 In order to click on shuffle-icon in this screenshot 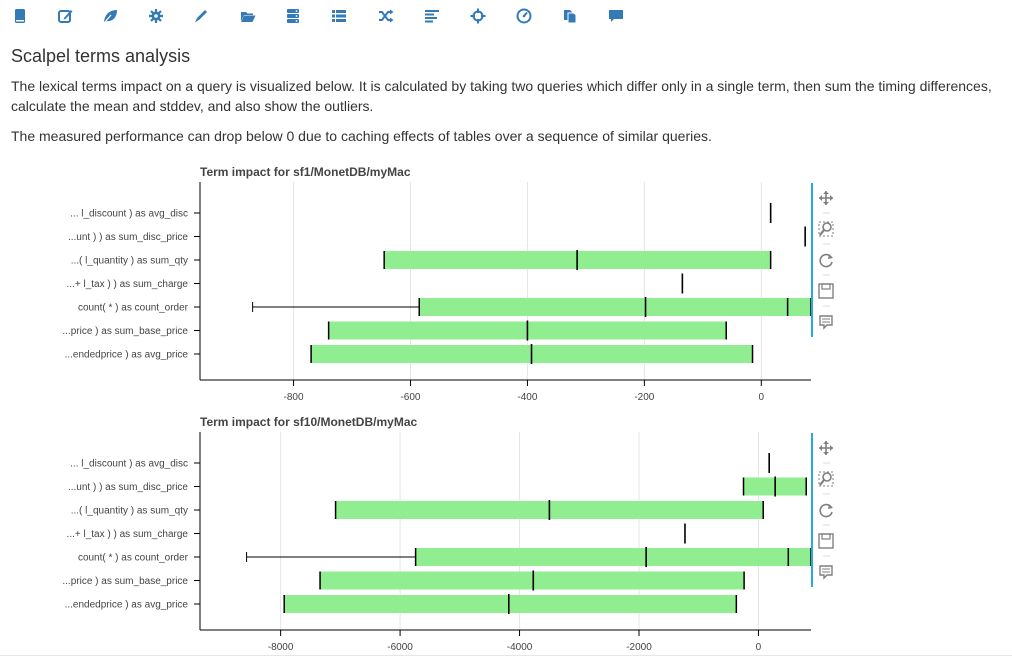, I will do `click(386, 16)`.